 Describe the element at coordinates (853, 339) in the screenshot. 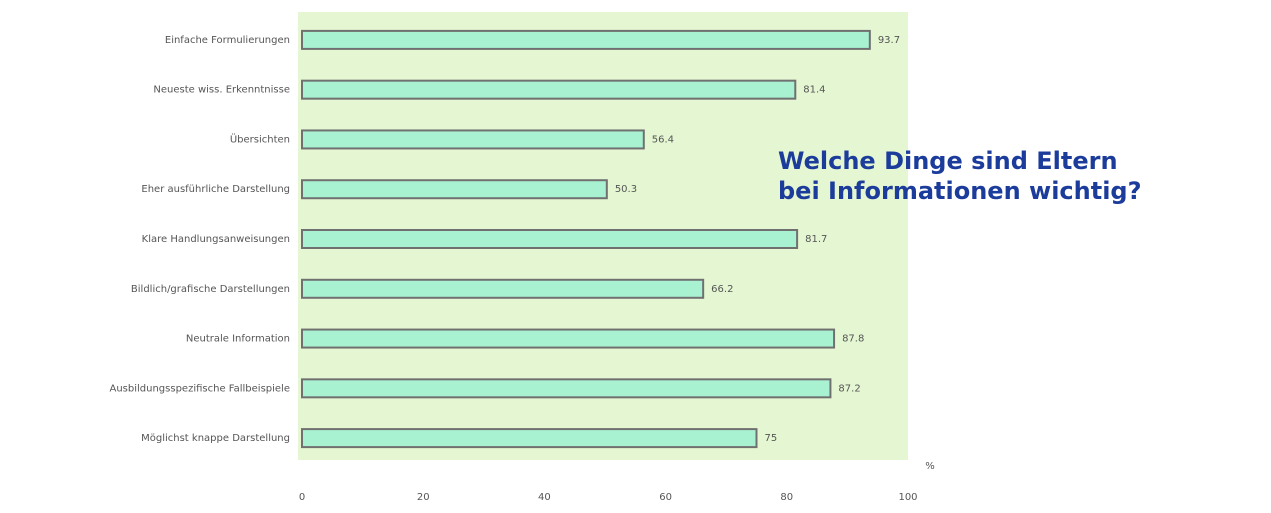

I see `data-label: 87.8` at that location.